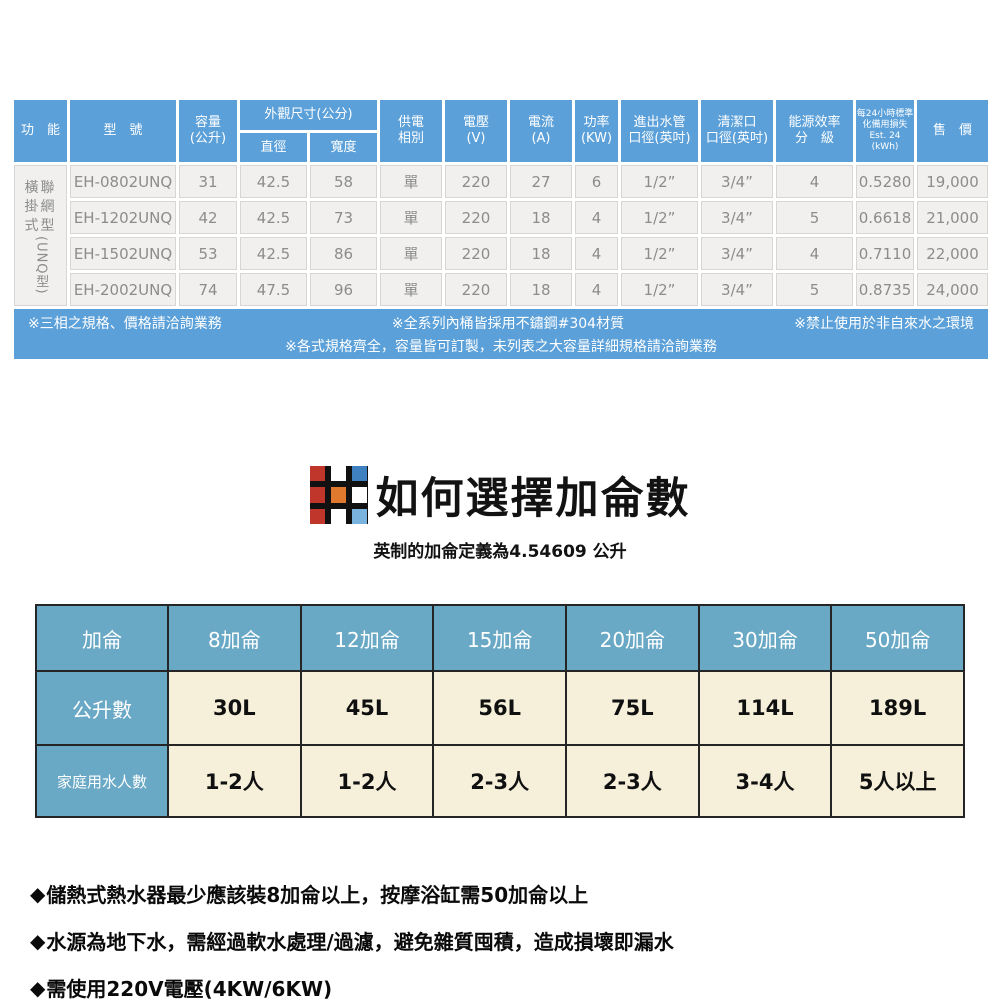 Image resolution: width=1000 pixels, height=1000 pixels. I want to click on cell-model: EH-2002UNQ, so click(123, 289).